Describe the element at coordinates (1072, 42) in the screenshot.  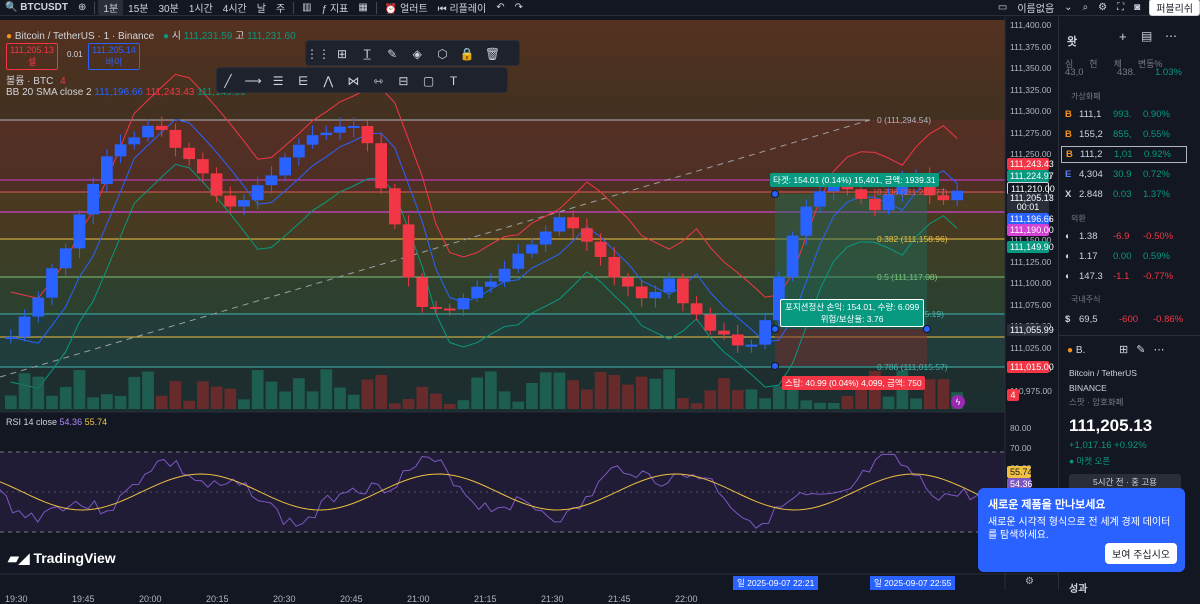
I see `watchlist-title: 왓` at that location.